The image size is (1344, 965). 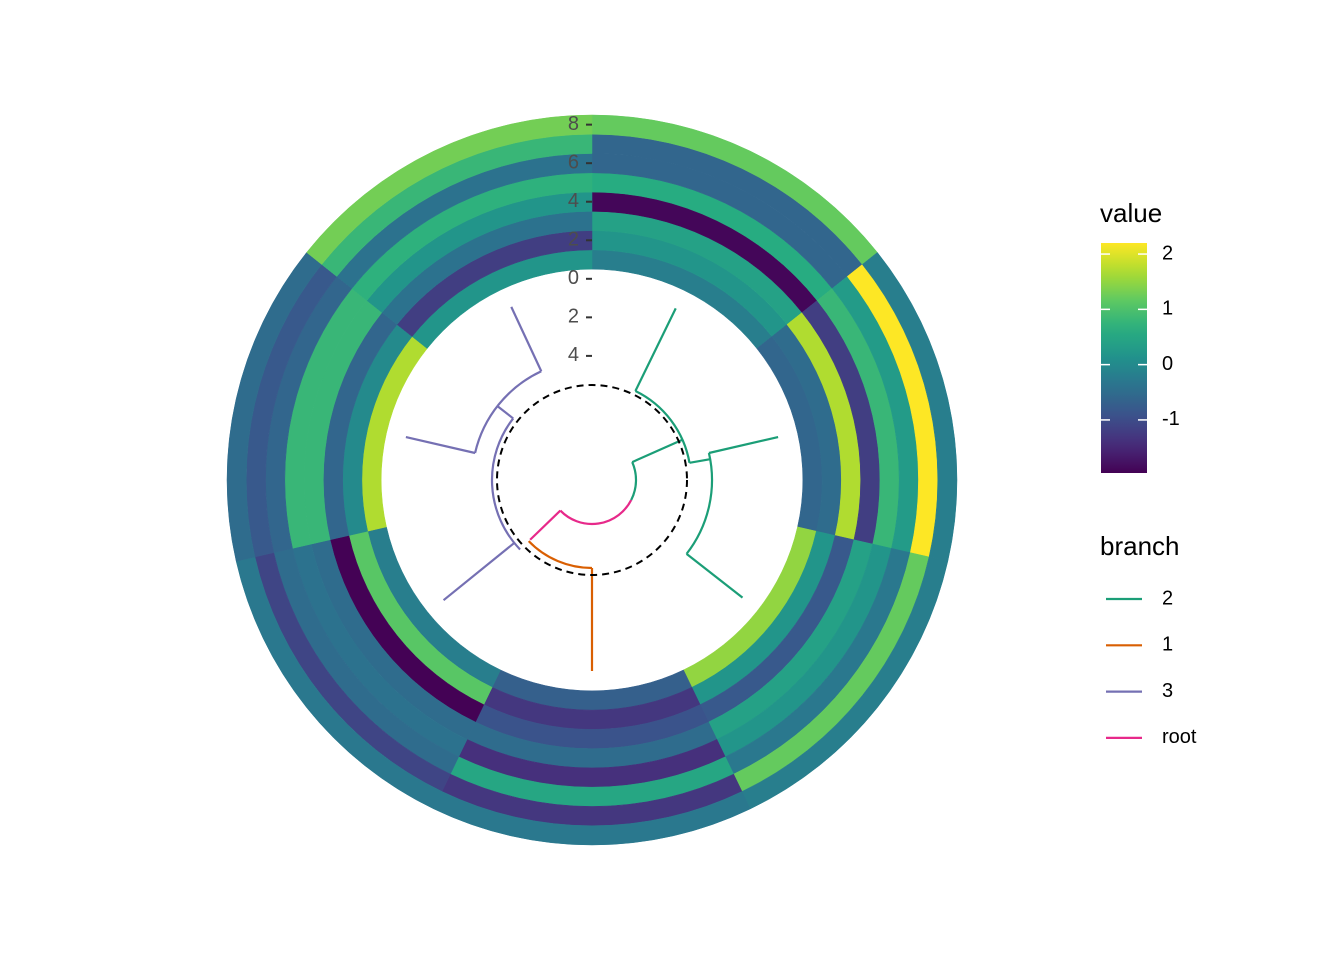 I want to click on y-tick-label: 0, so click(x=573, y=278).